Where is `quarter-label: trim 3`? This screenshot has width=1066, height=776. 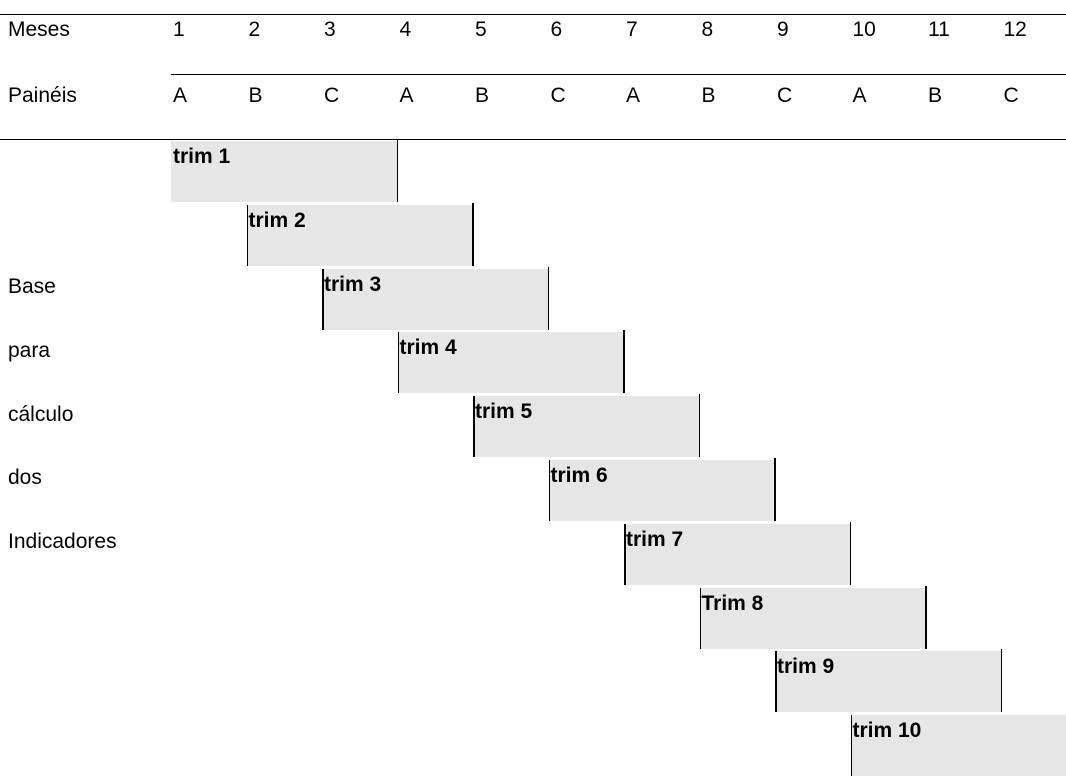
quarter-label: trim 3 is located at coordinates (352, 285).